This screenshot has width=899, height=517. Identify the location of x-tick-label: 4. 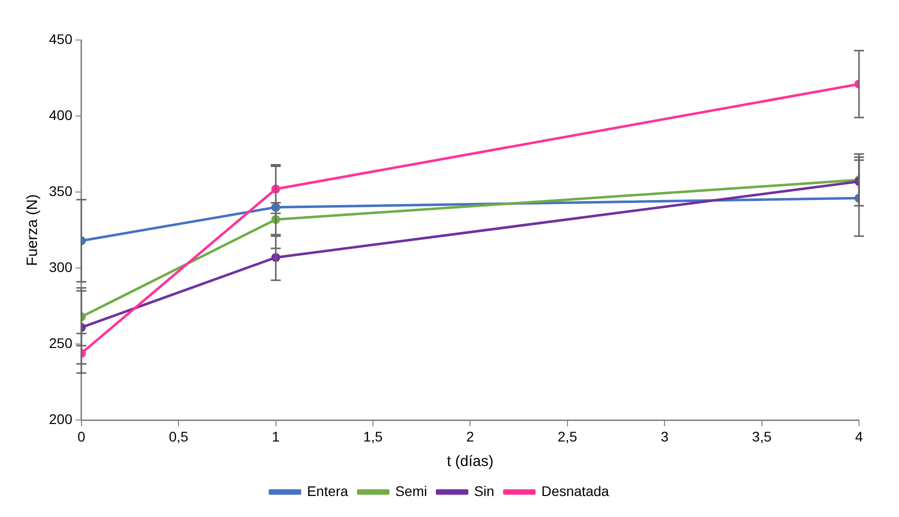
(859, 436).